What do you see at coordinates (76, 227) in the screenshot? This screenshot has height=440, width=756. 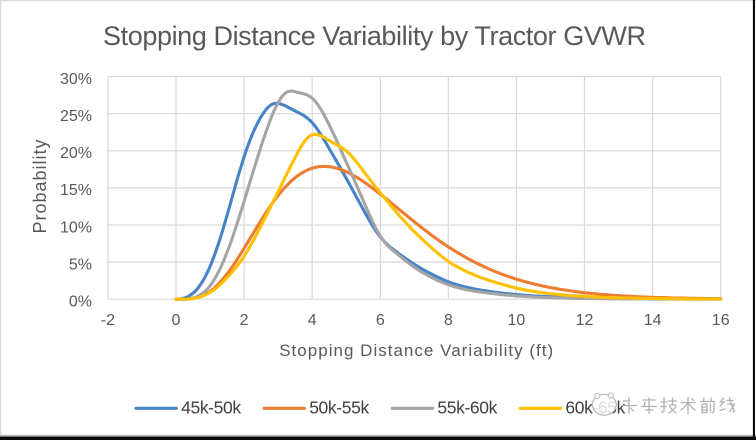 I see `svg-text: 10%` at bounding box center [76, 227].